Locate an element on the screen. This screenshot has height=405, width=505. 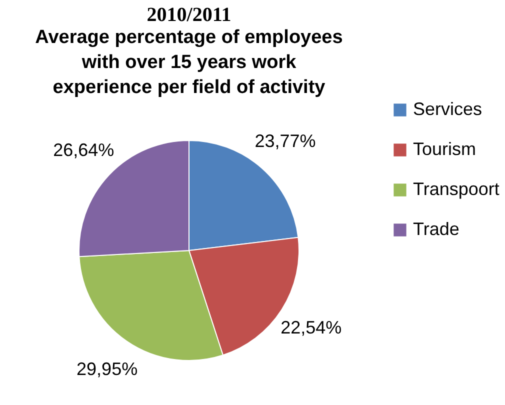
legend-label: Trade is located at coordinates (436, 229).